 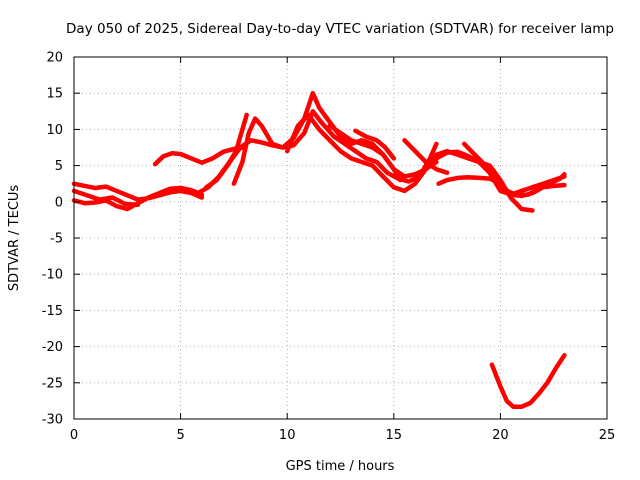 What do you see at coordinates (500, 435) in the screenshot?
I see `x-tick-label: 20` at bounding box center [500, 435].